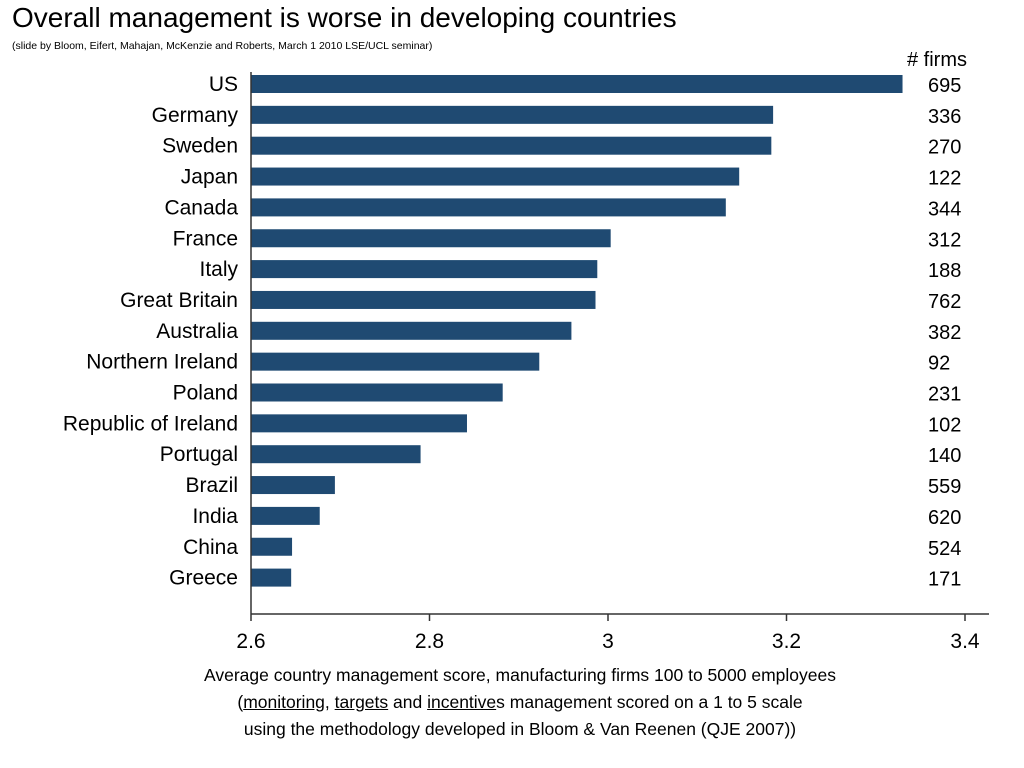 The image size is (1024, 768). What do you see at coordinates (200, 146) in the screenshot?
I see `category-label-sweden: Sweden` at bounding box center [200, 146].